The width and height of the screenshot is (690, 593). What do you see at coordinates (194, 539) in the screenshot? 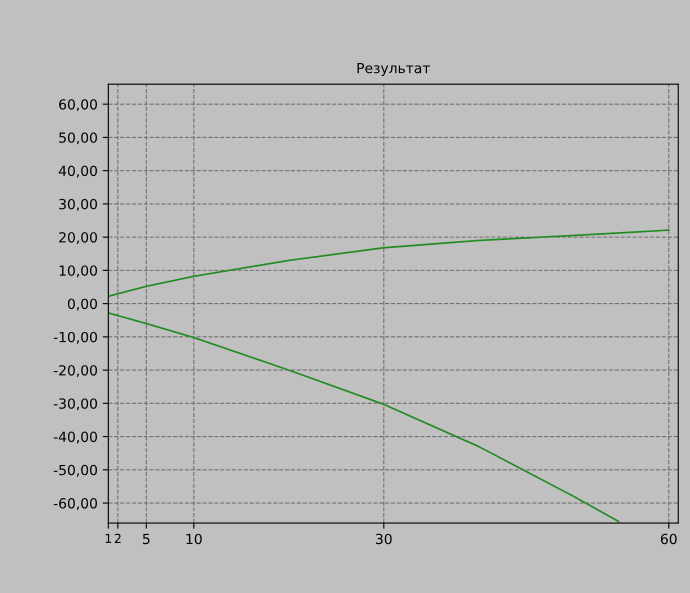
I see `x-tick-label: 10` at bounding box center [194, 539].